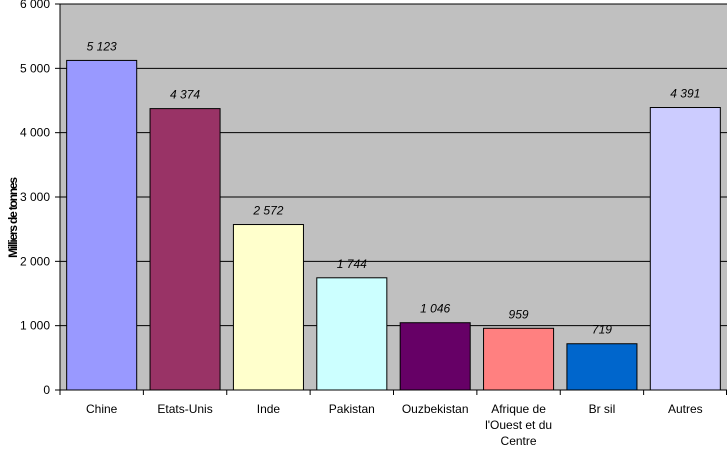 The height and width of the screenshot is (452, 727). I want to click on y-tick-label: 4 000, so click(35, 133).